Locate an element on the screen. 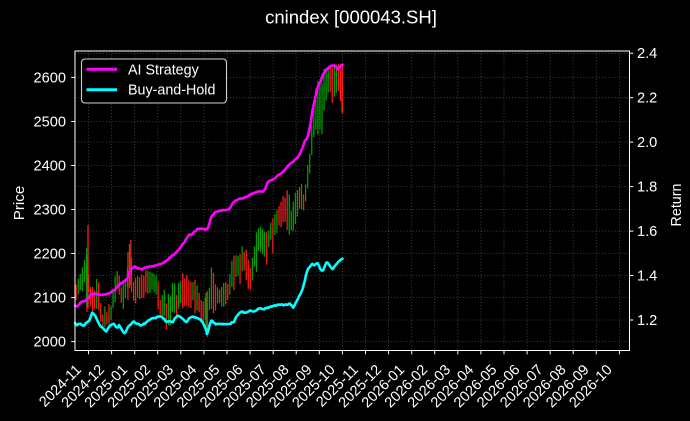 The height and width of the screenshot is (421, 690). svg-text: 2.0 is located at coordinates (647, 143).